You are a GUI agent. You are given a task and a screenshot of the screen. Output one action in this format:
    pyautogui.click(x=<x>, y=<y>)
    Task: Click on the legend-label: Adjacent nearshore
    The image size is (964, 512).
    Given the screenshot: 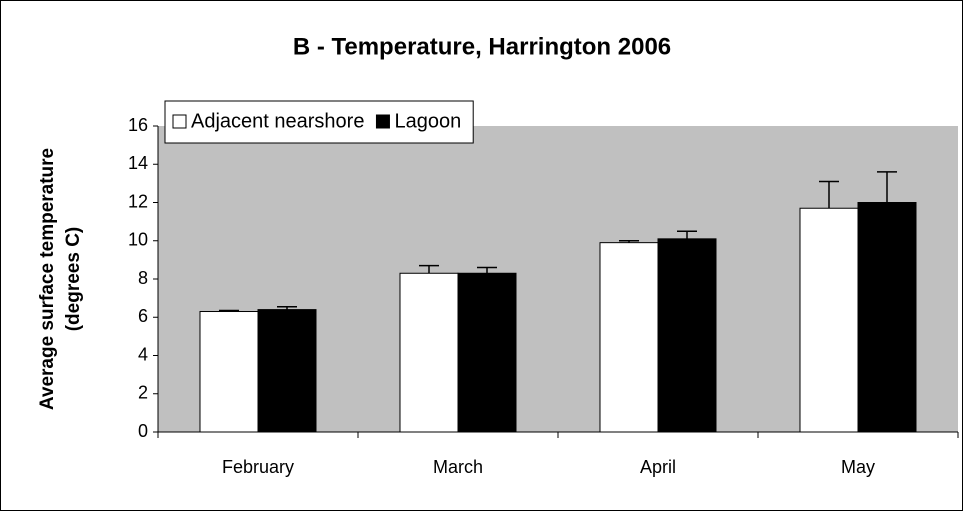 What is the action you would take?
    pyautogui.click(x=277, y=121)
    